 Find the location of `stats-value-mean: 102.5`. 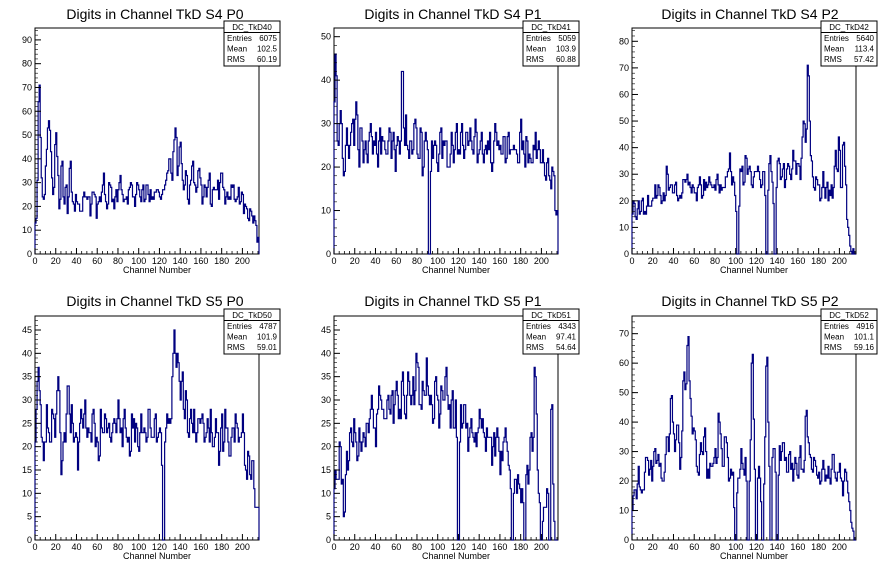

stats-value-mean: 102.5 is located at coordinates (267, 49).